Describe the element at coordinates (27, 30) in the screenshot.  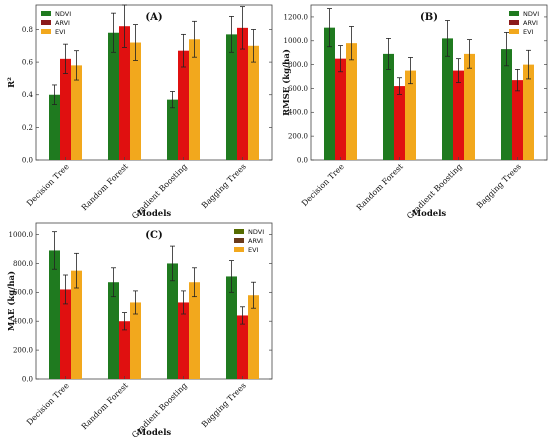
I see `y-tick-label: 0.8` at that location.